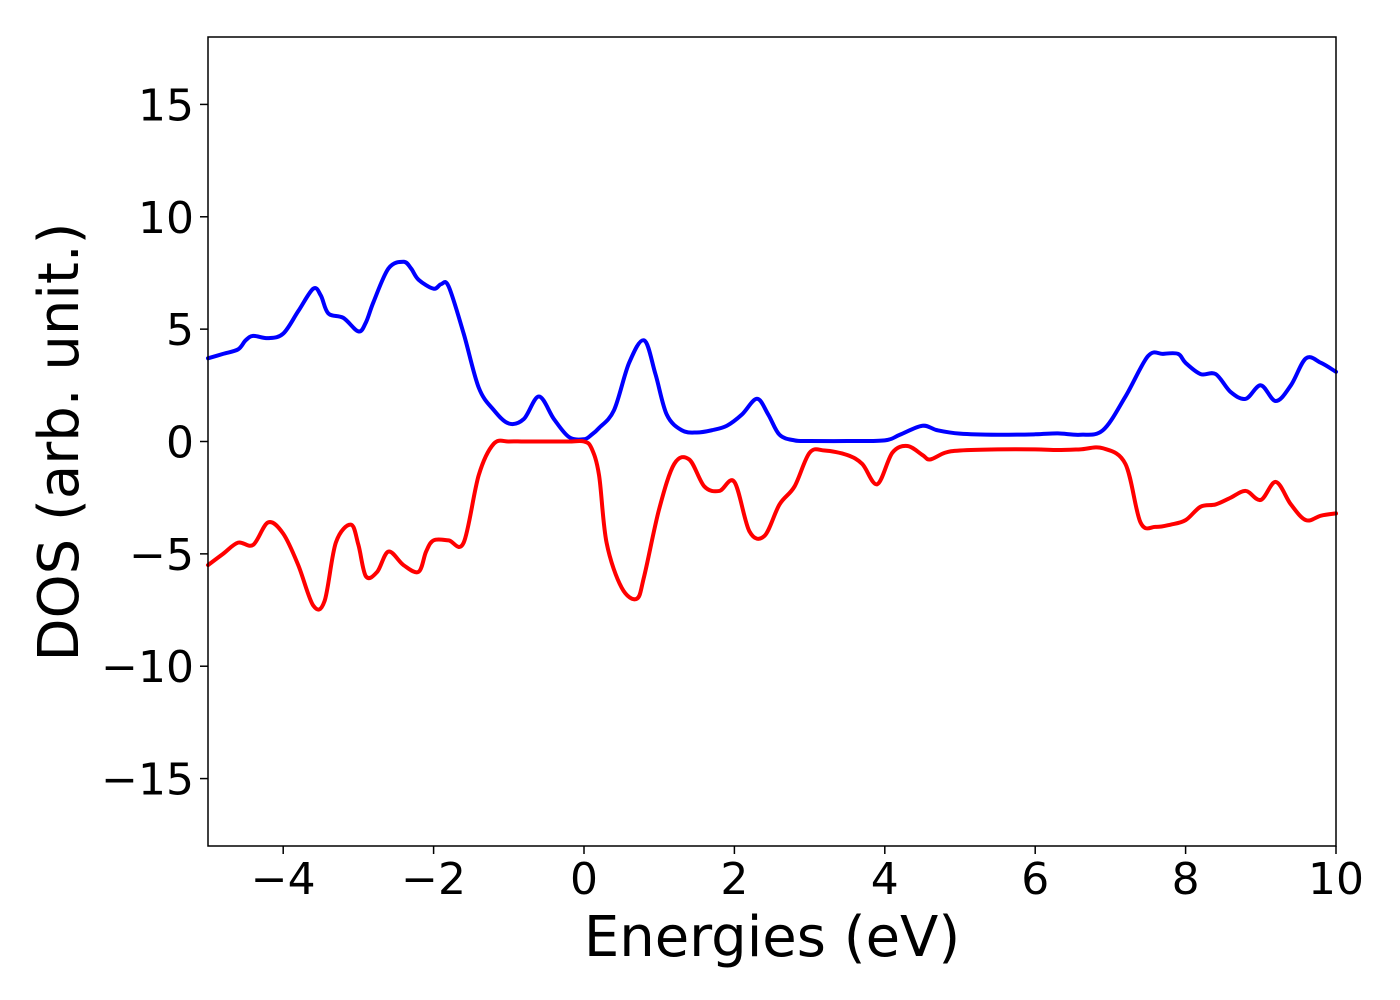 This screenshot has height=1000, width=1400. I want to click on y-axis-label: DOS (arb. unit.), so click(59, 441).